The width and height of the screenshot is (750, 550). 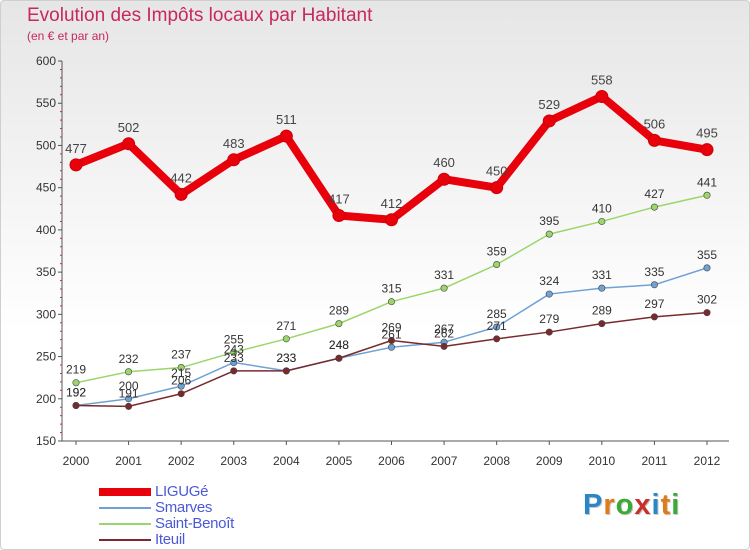 I want to click on data-label: 477, so click(x=76, y=148).